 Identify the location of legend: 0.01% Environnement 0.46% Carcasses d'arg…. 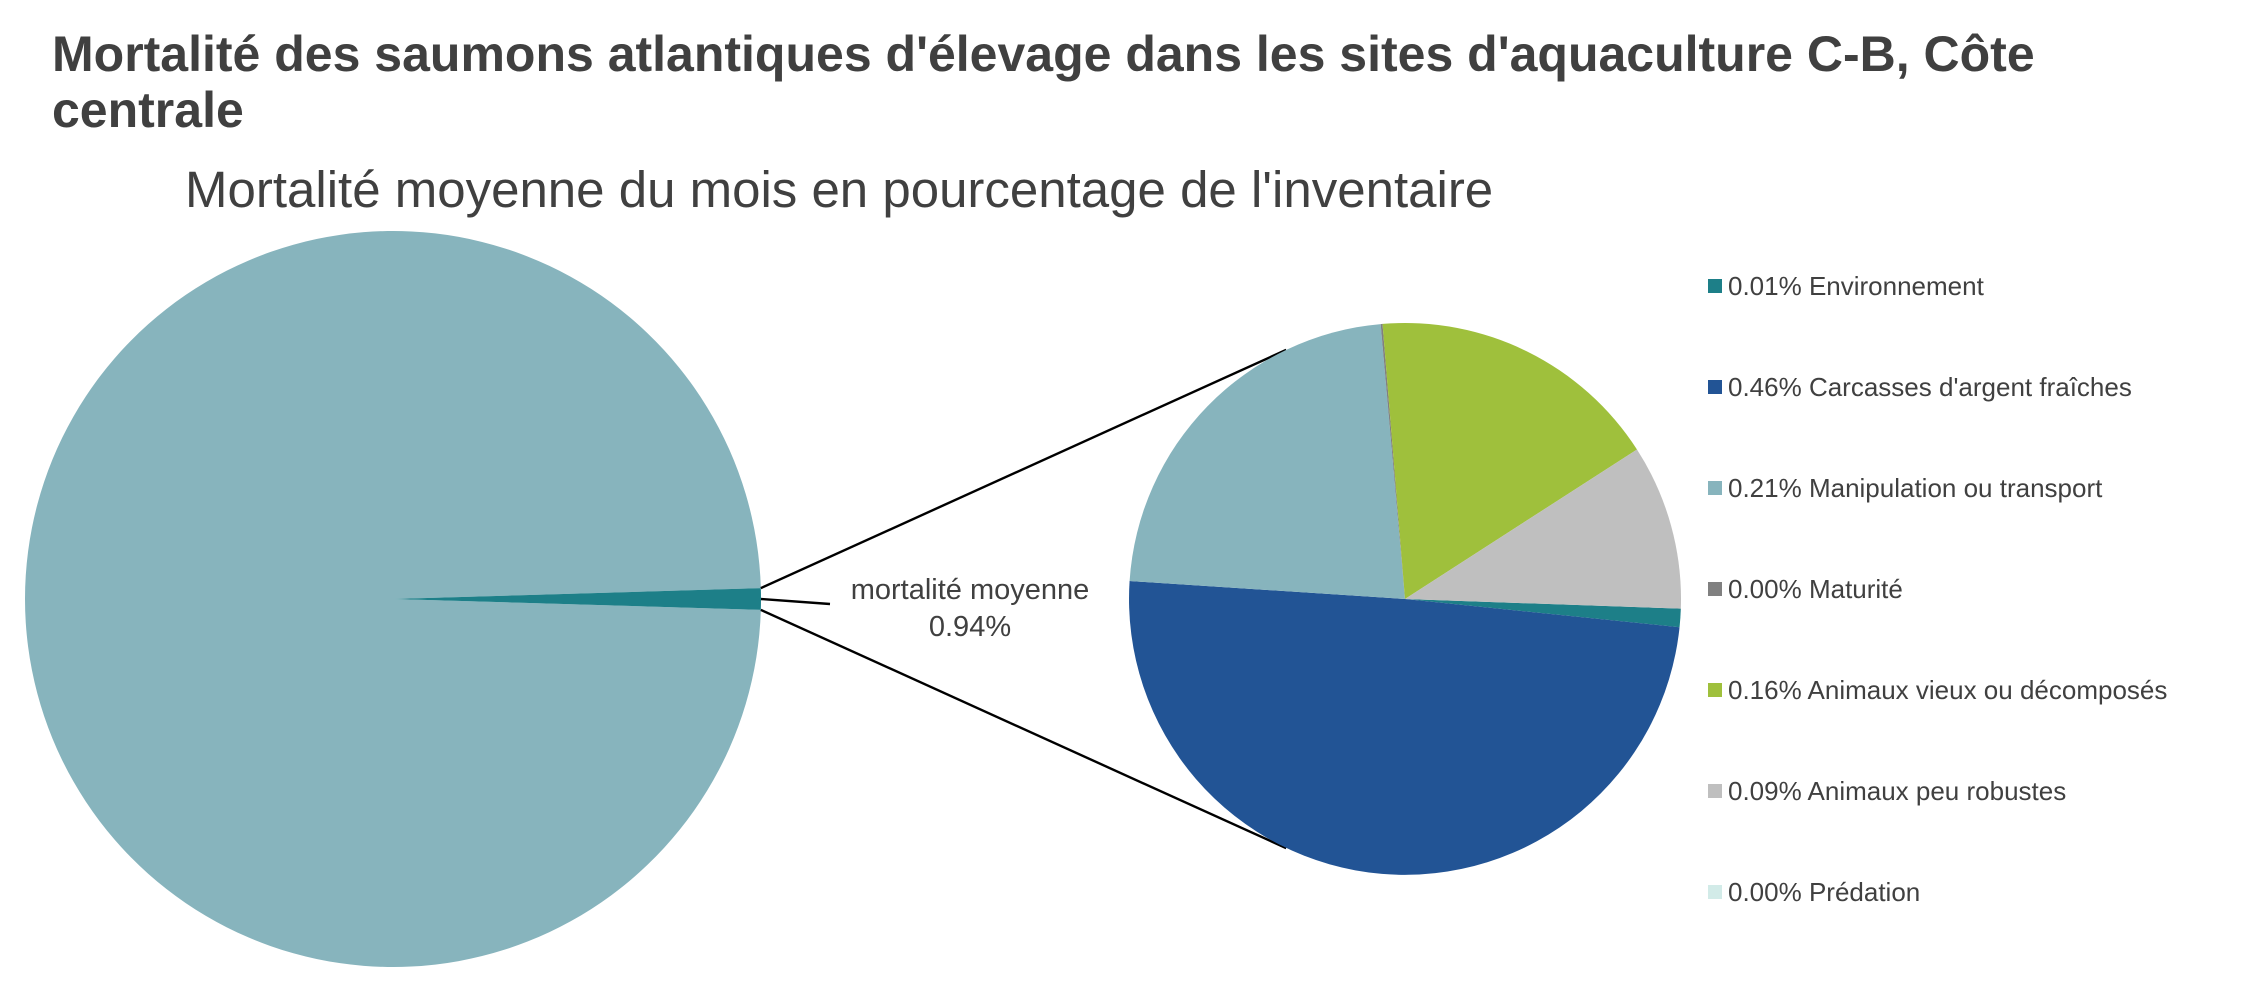
(1937, 589).